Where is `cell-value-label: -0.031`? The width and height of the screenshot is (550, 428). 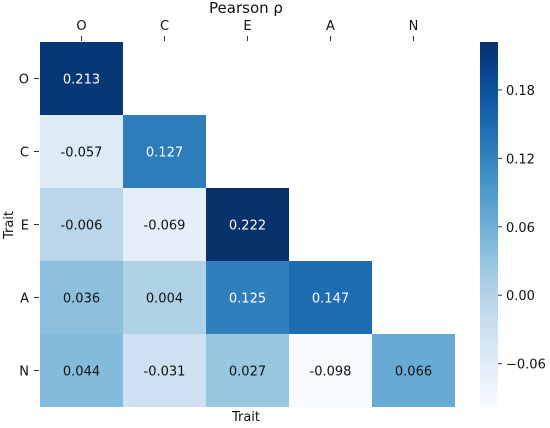
cell-value-label: -0.031 is located at coordinates (165, 372).